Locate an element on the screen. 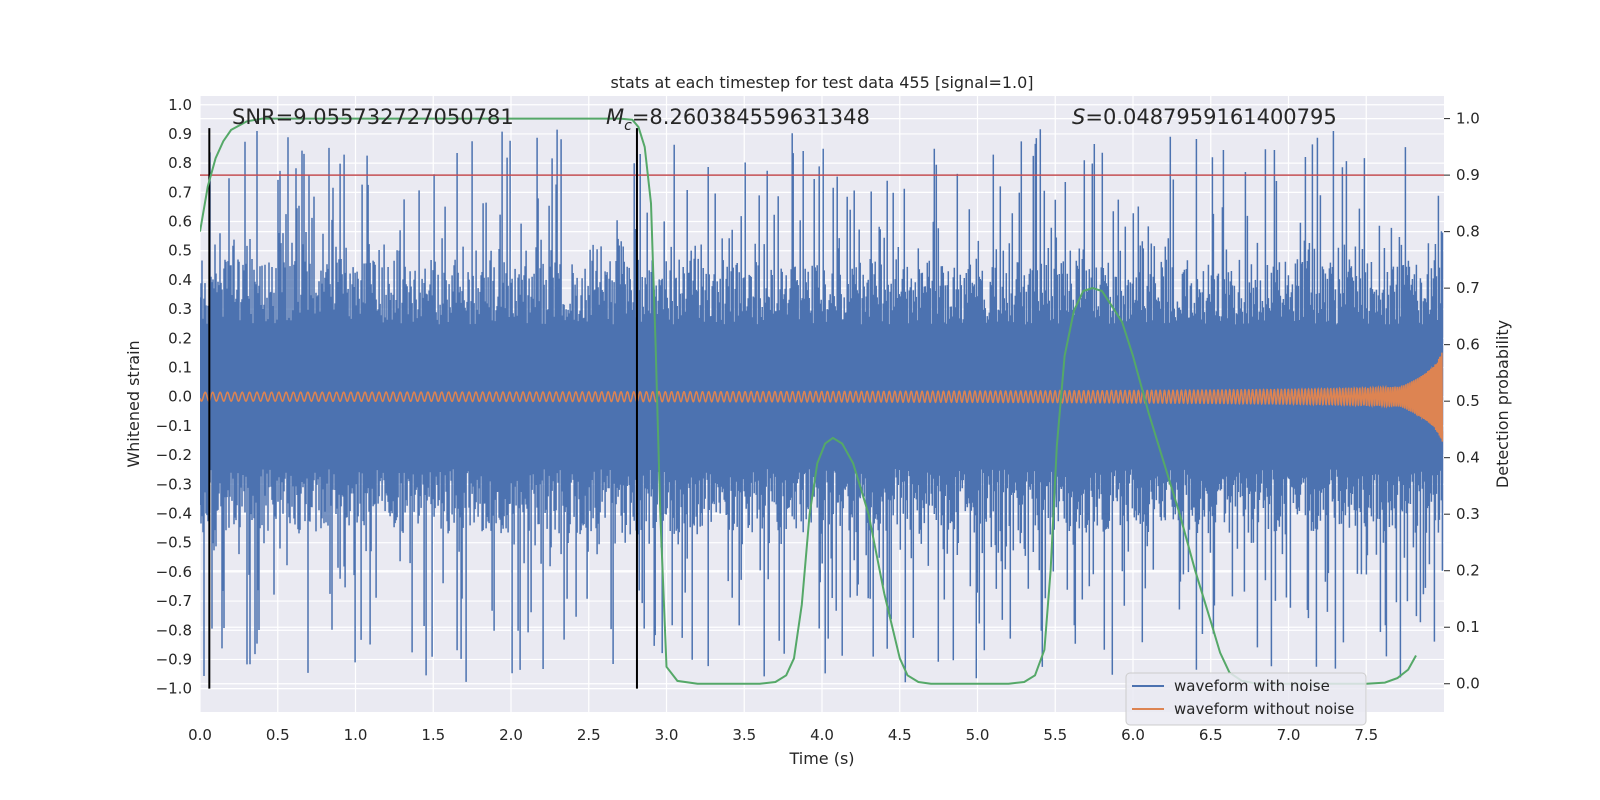  x-tick-label: 4.0 is located at coordinates (822, 735).